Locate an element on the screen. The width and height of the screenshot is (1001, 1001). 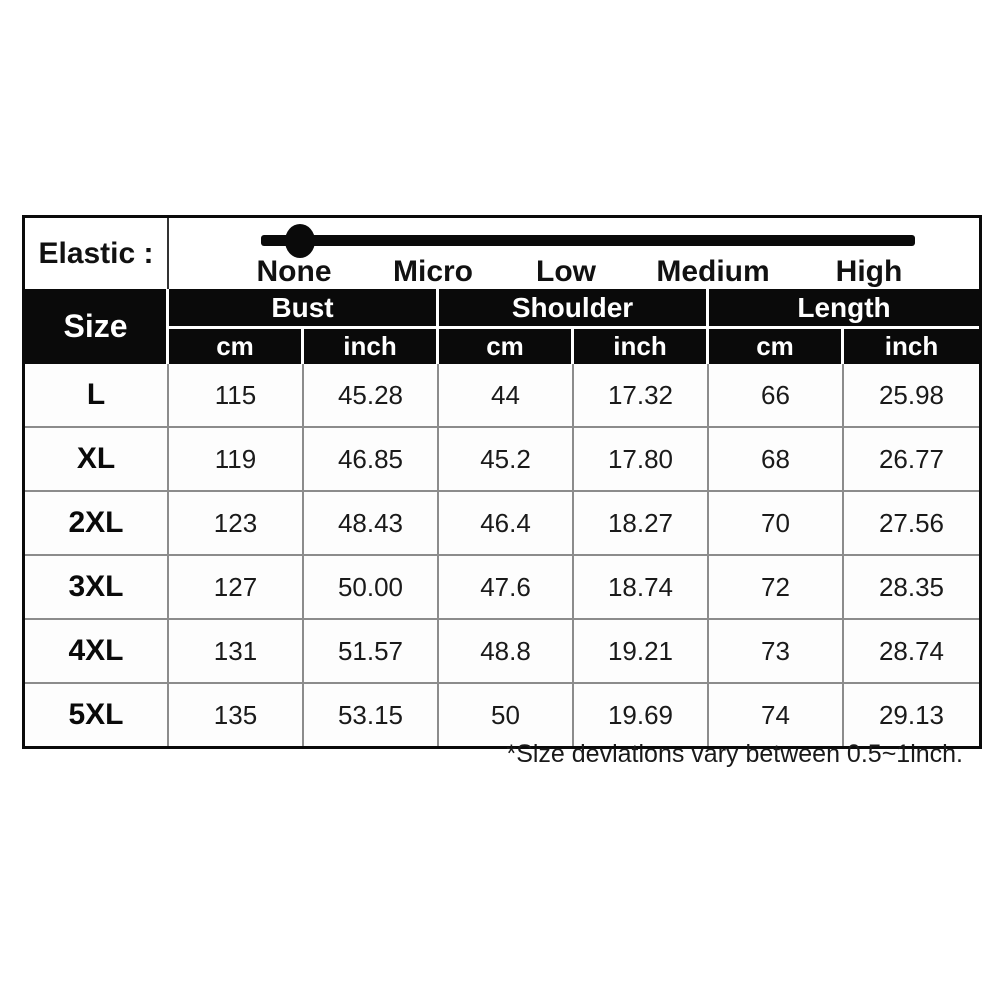
value-cell: 68 is located at coordinates (776, 460).